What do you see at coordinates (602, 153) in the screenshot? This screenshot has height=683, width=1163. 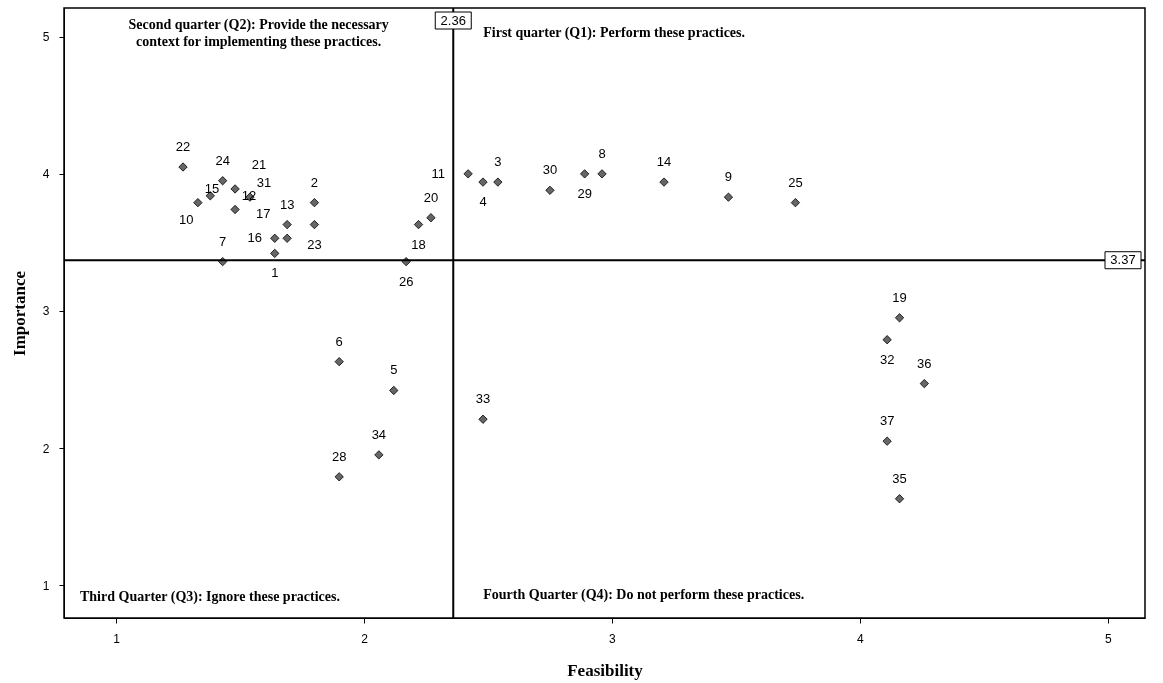 I see `annotation: 8` at bounding box center [602, 153].